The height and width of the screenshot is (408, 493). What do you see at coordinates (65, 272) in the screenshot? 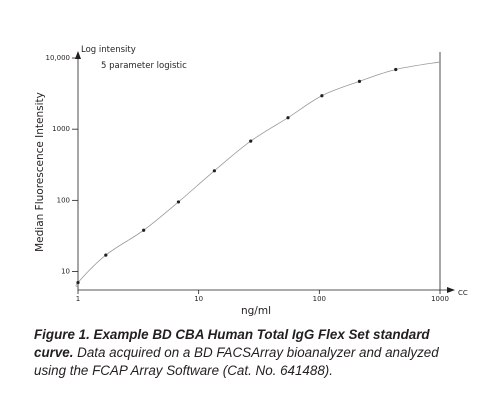
I see `y-tick-label: 10` at bounding box center [65, 272].